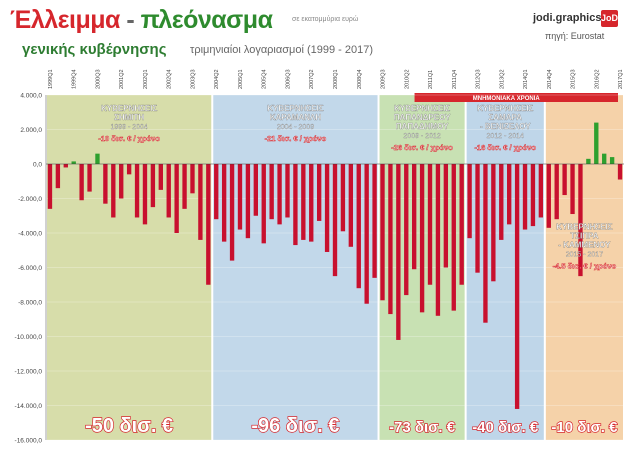 This screenshot has width=640, height=452. I want to click on title-dash: -, so click(130, 20).